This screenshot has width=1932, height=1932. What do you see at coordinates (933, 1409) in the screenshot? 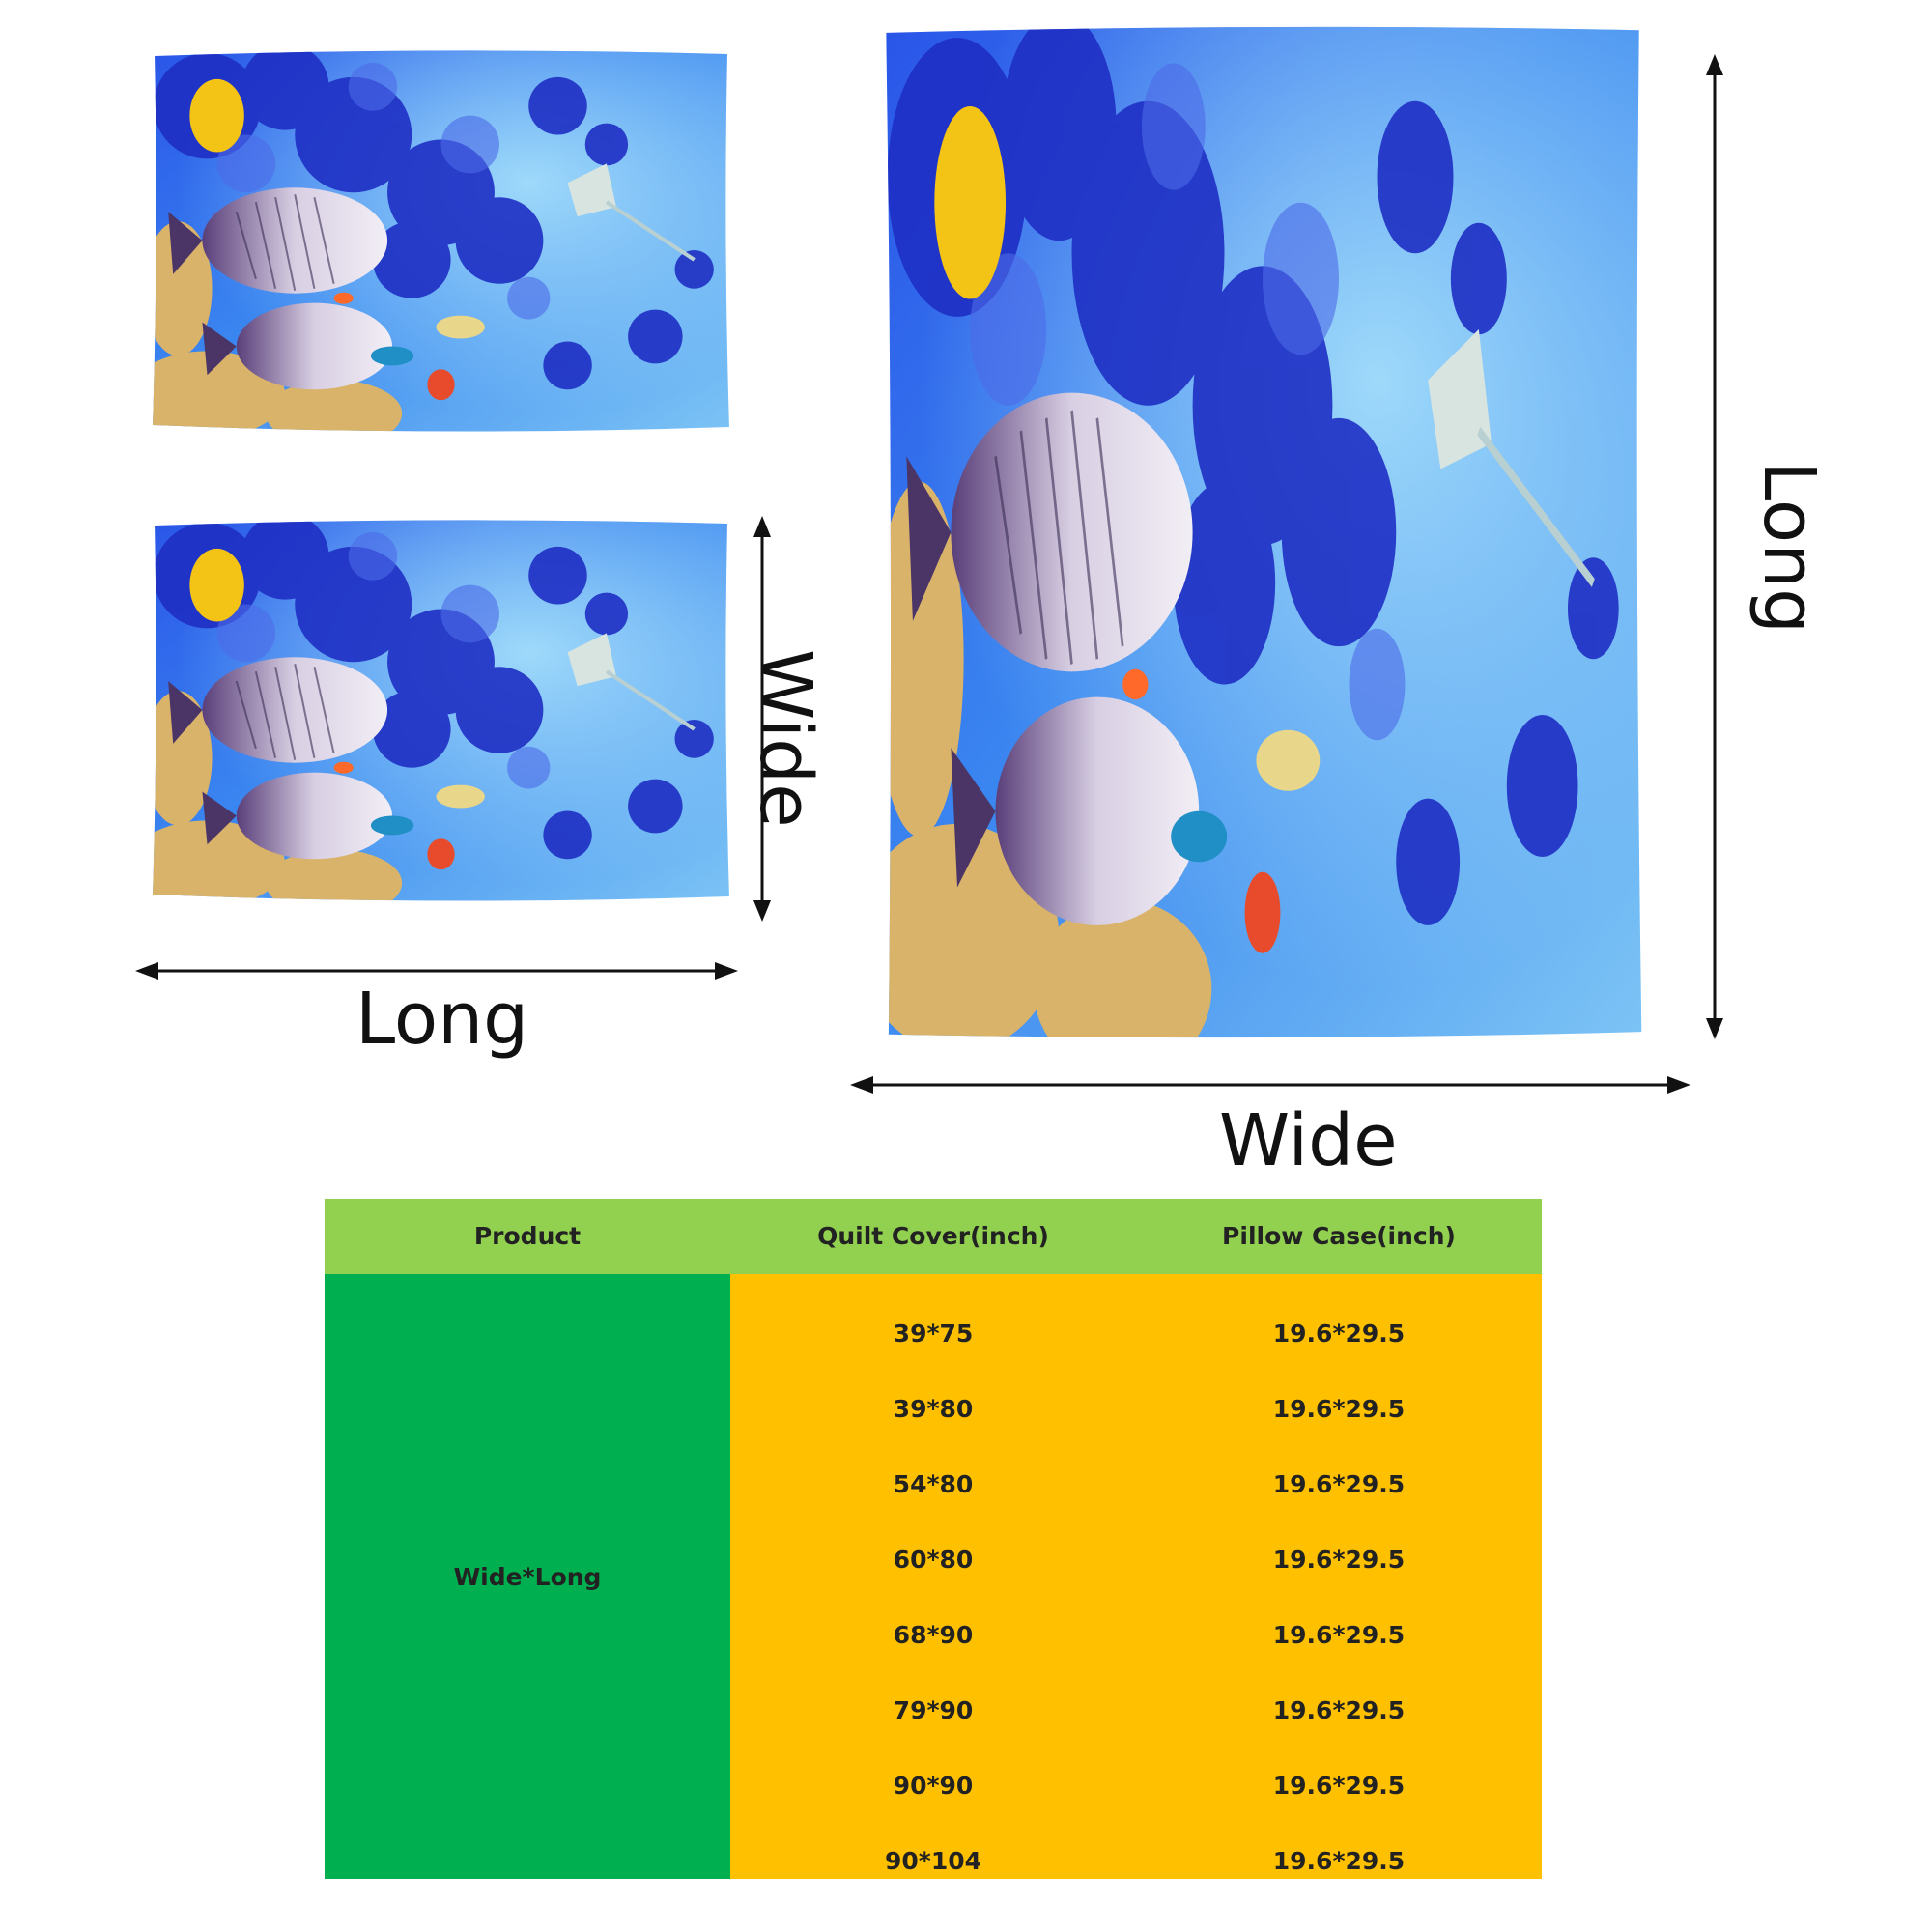
I see `quilt-size-cell: 39*80` at bounding box center [933, 1409].